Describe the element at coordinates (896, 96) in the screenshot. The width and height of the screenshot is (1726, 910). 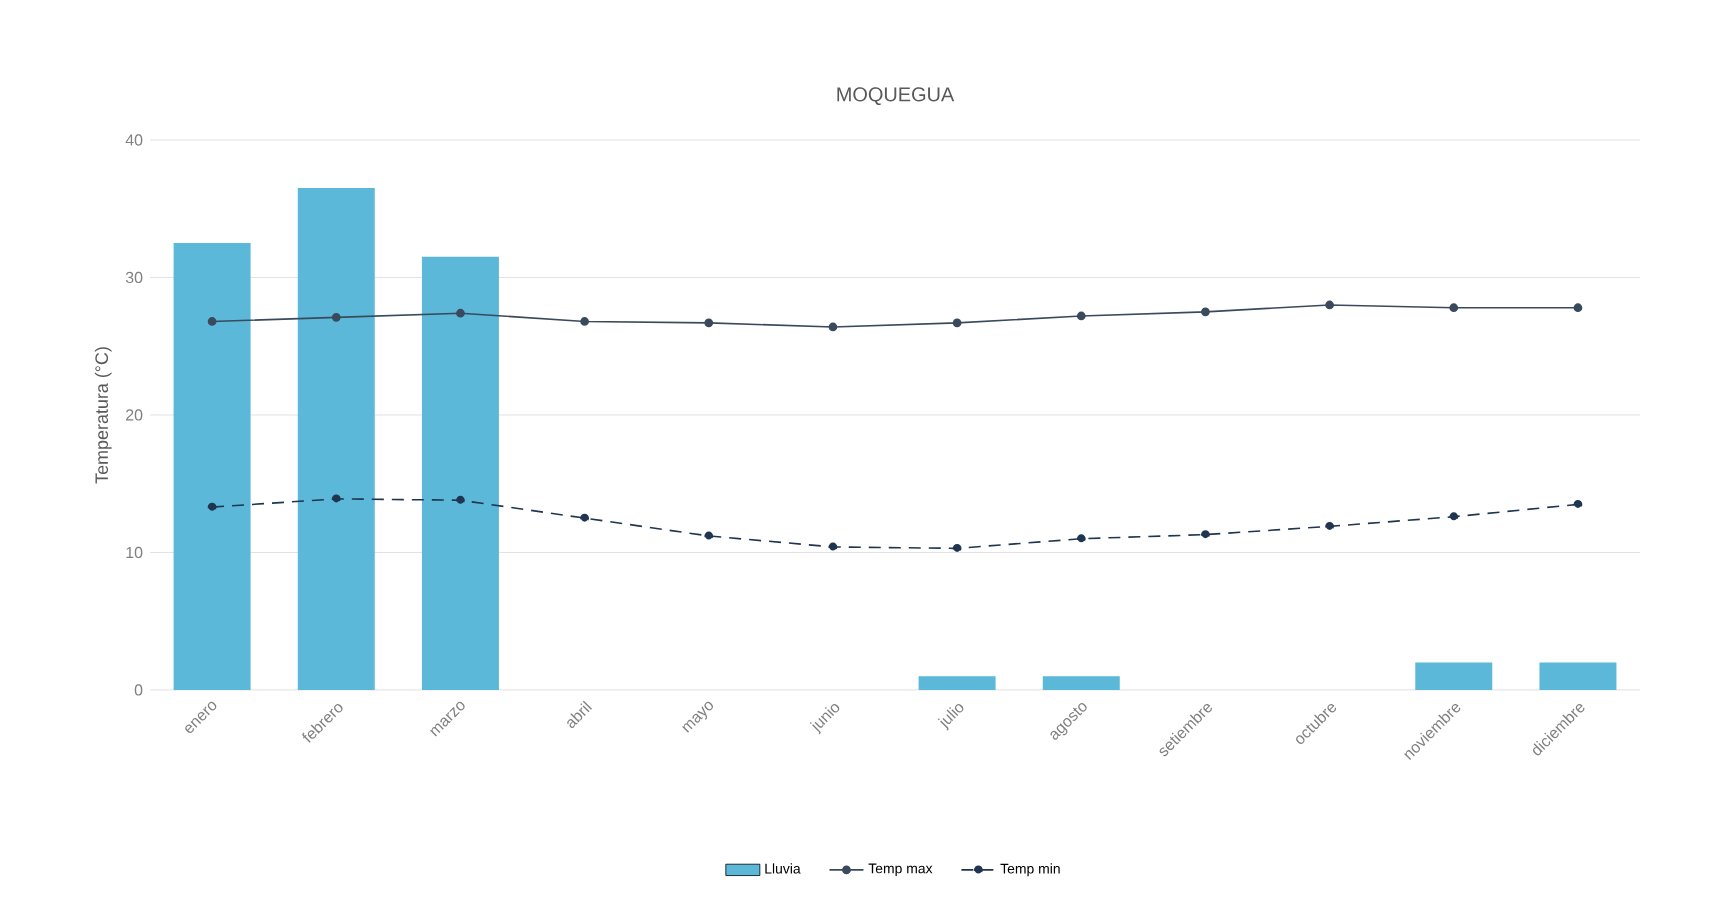
I see `chart-title: MOQUEGUA` at that location.